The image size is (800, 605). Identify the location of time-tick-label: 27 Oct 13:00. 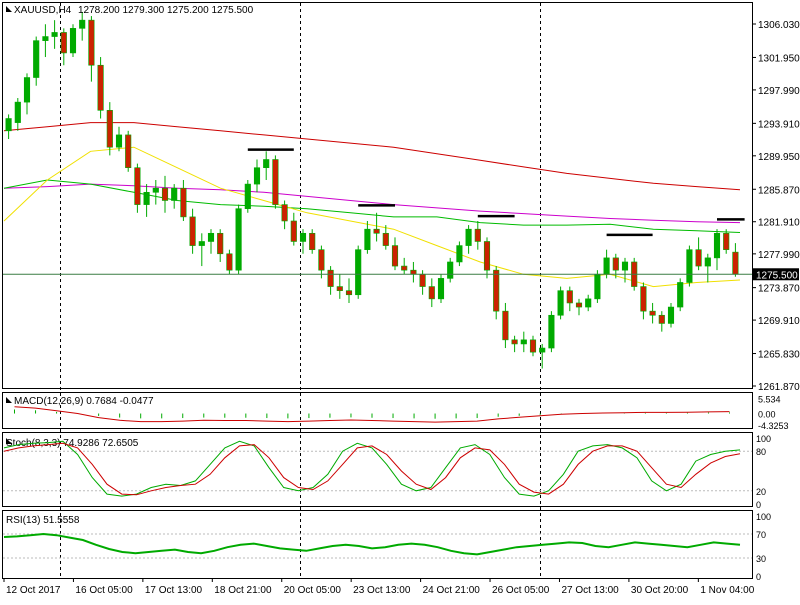
(590, 590).